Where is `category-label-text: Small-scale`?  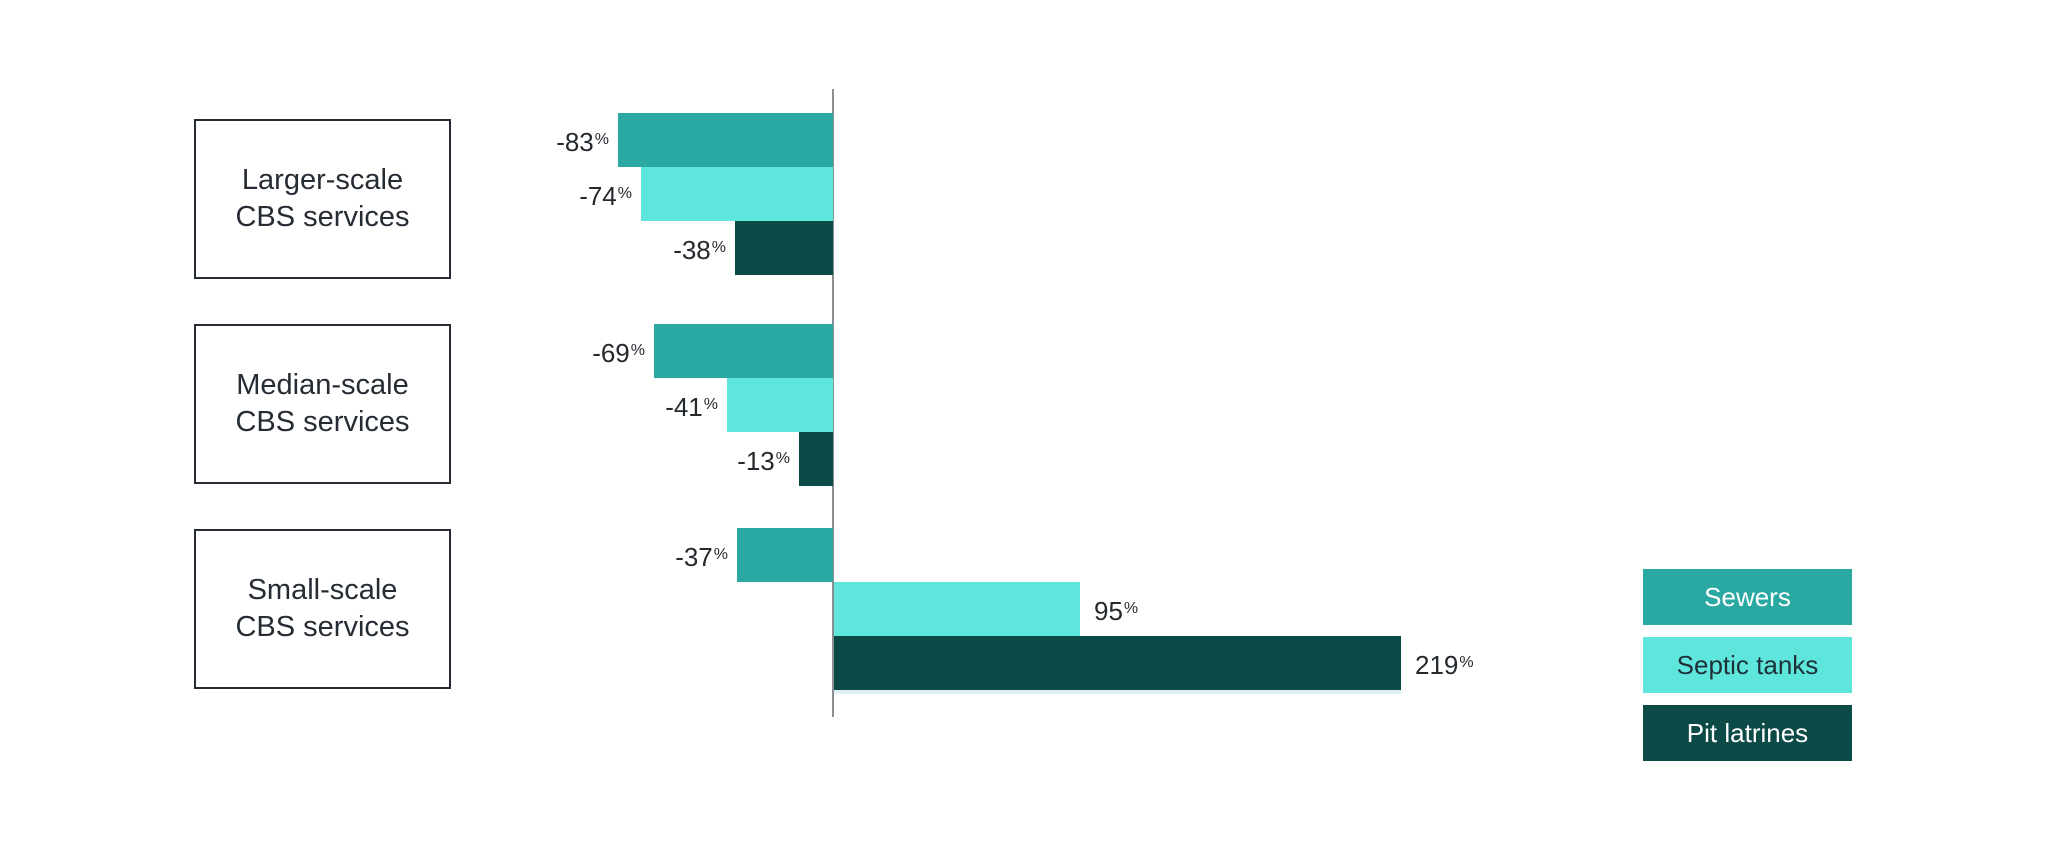
category-label-text: Small-scale is located at coordinates (322, 590).